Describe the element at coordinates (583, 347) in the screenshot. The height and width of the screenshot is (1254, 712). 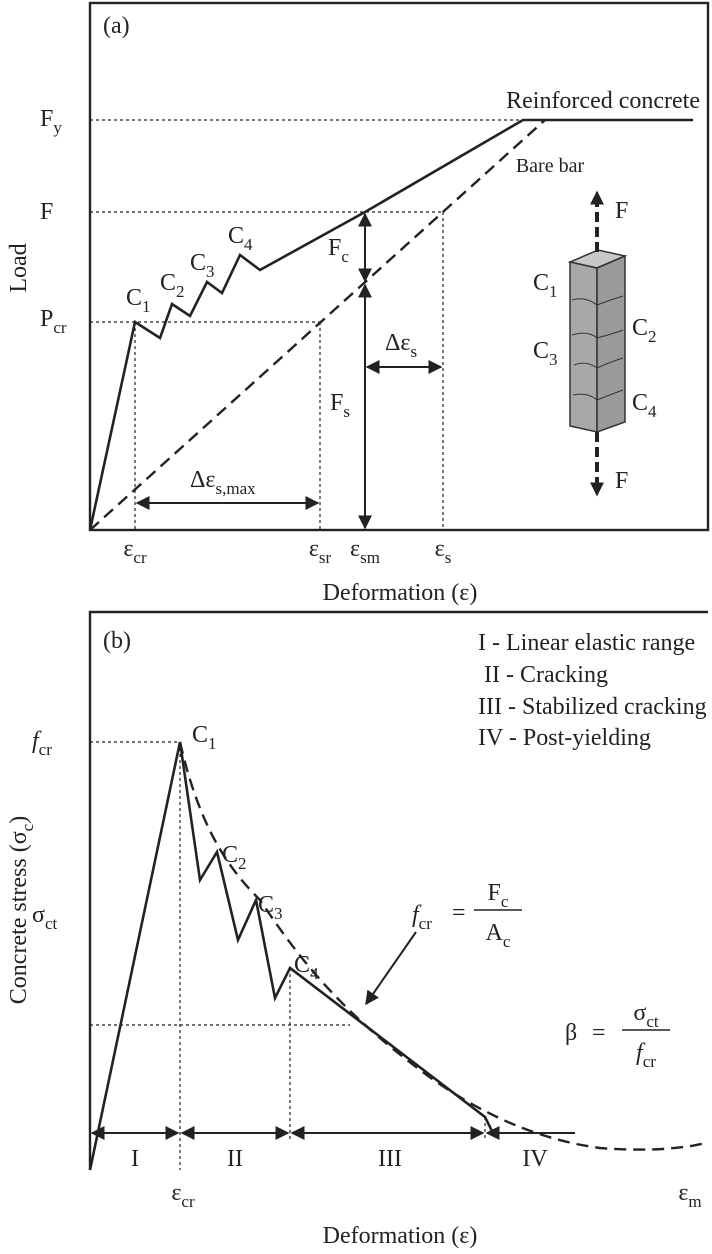
I see `specimen-front` at that location.